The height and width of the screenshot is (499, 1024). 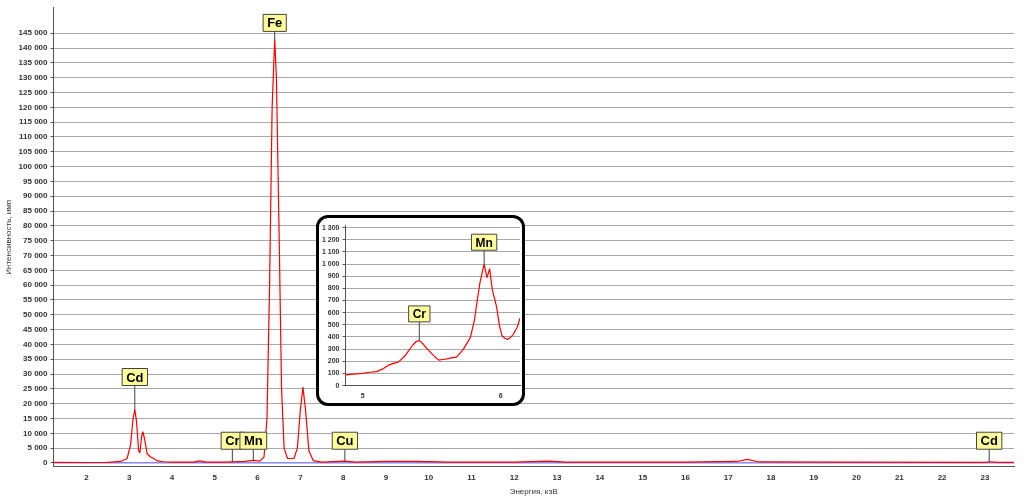 I want to click on y-tick-label: 130 000, so click(x=33, y=77).